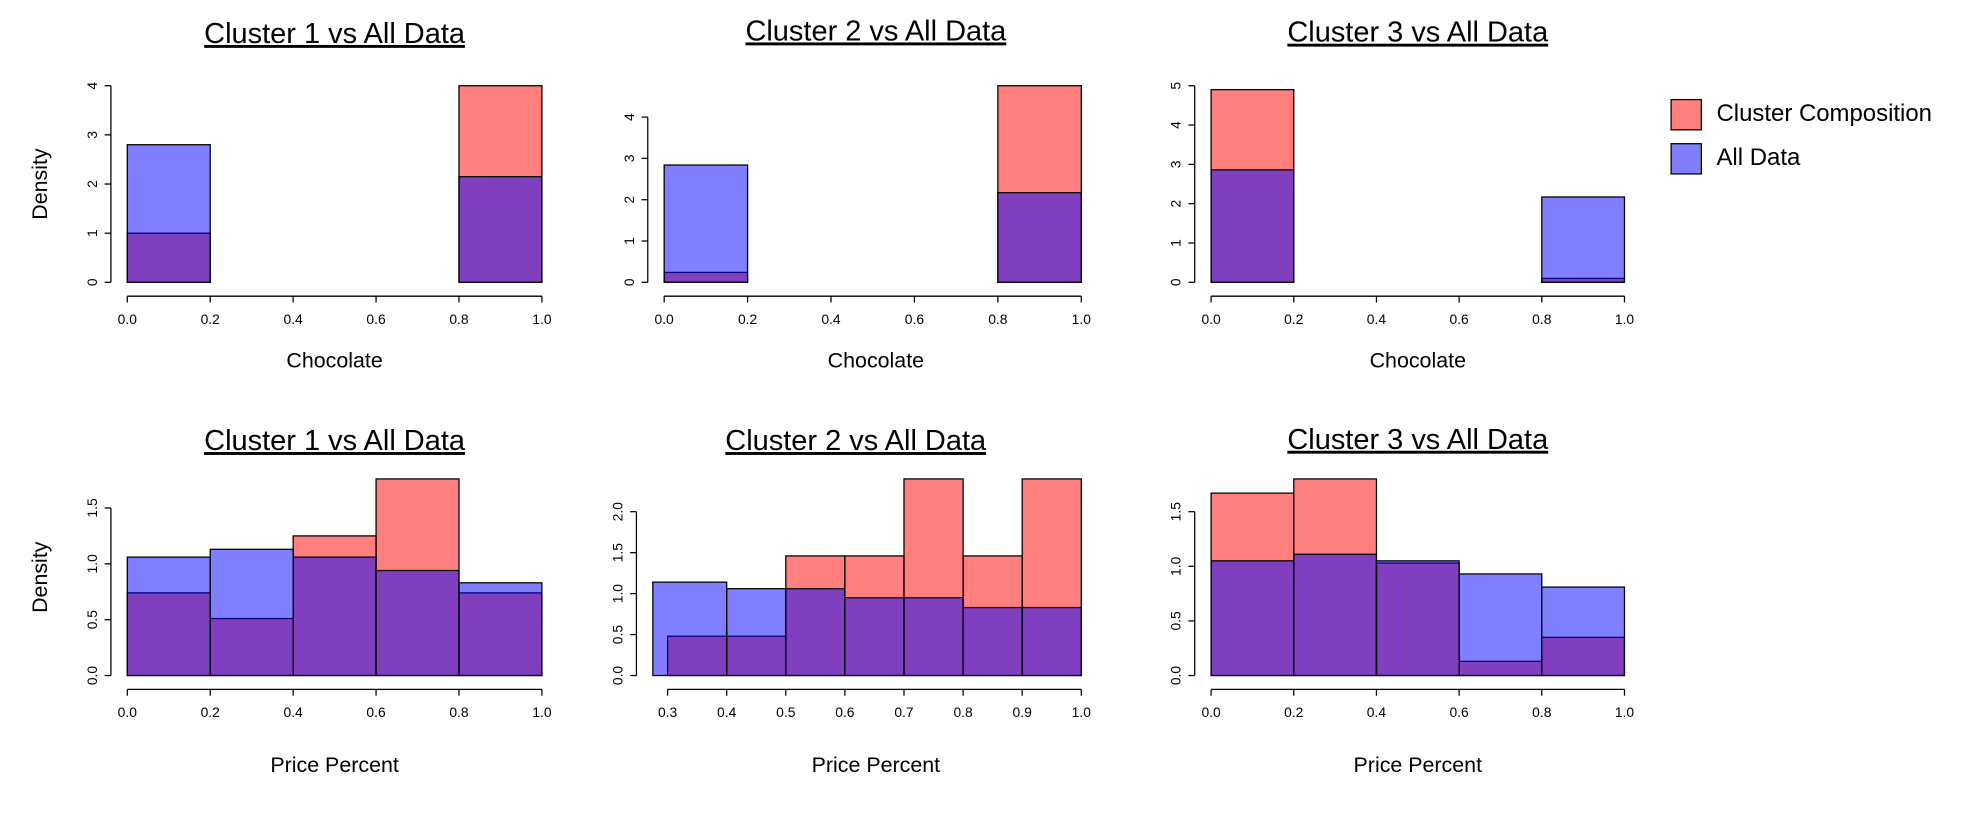 Image resolution: width=1966 pixels, height=823 pixels. What do you see at coordinates (617, 512) in the screenshot?
I see `y-tick-label: 2.0` at bounding box center [617, 512].